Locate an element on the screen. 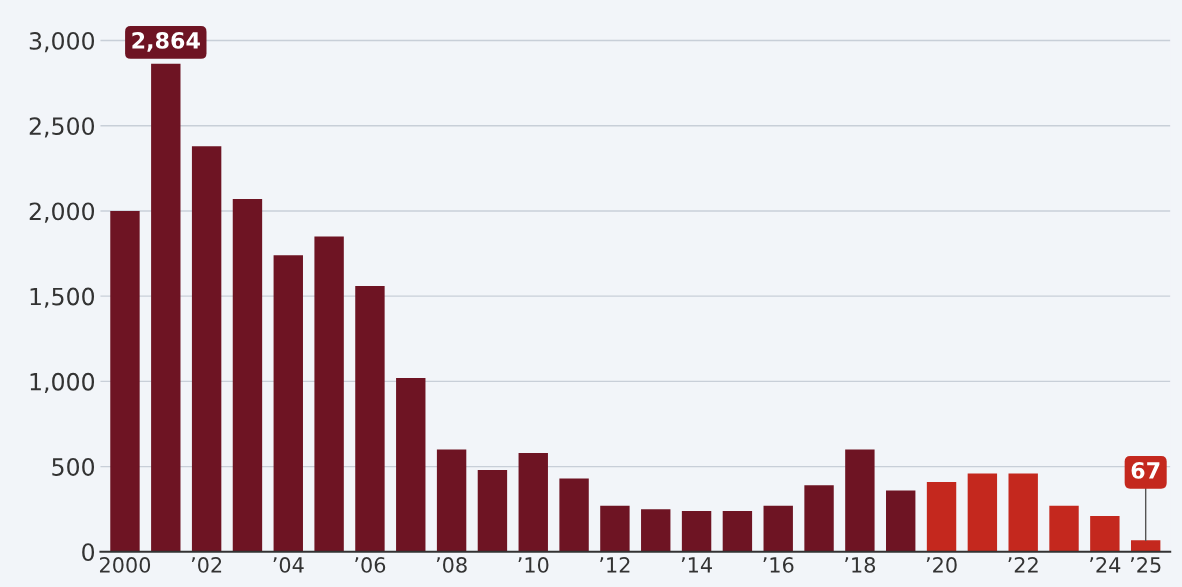  y-tick-label: 2,500 is located at coordinates (62, 127).